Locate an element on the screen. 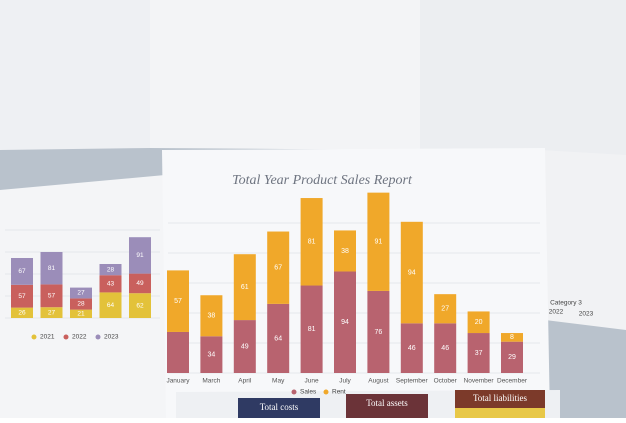 The width and height of the screenshot is (626, 423). value-label: 43 is located at coordinates (111, 284).